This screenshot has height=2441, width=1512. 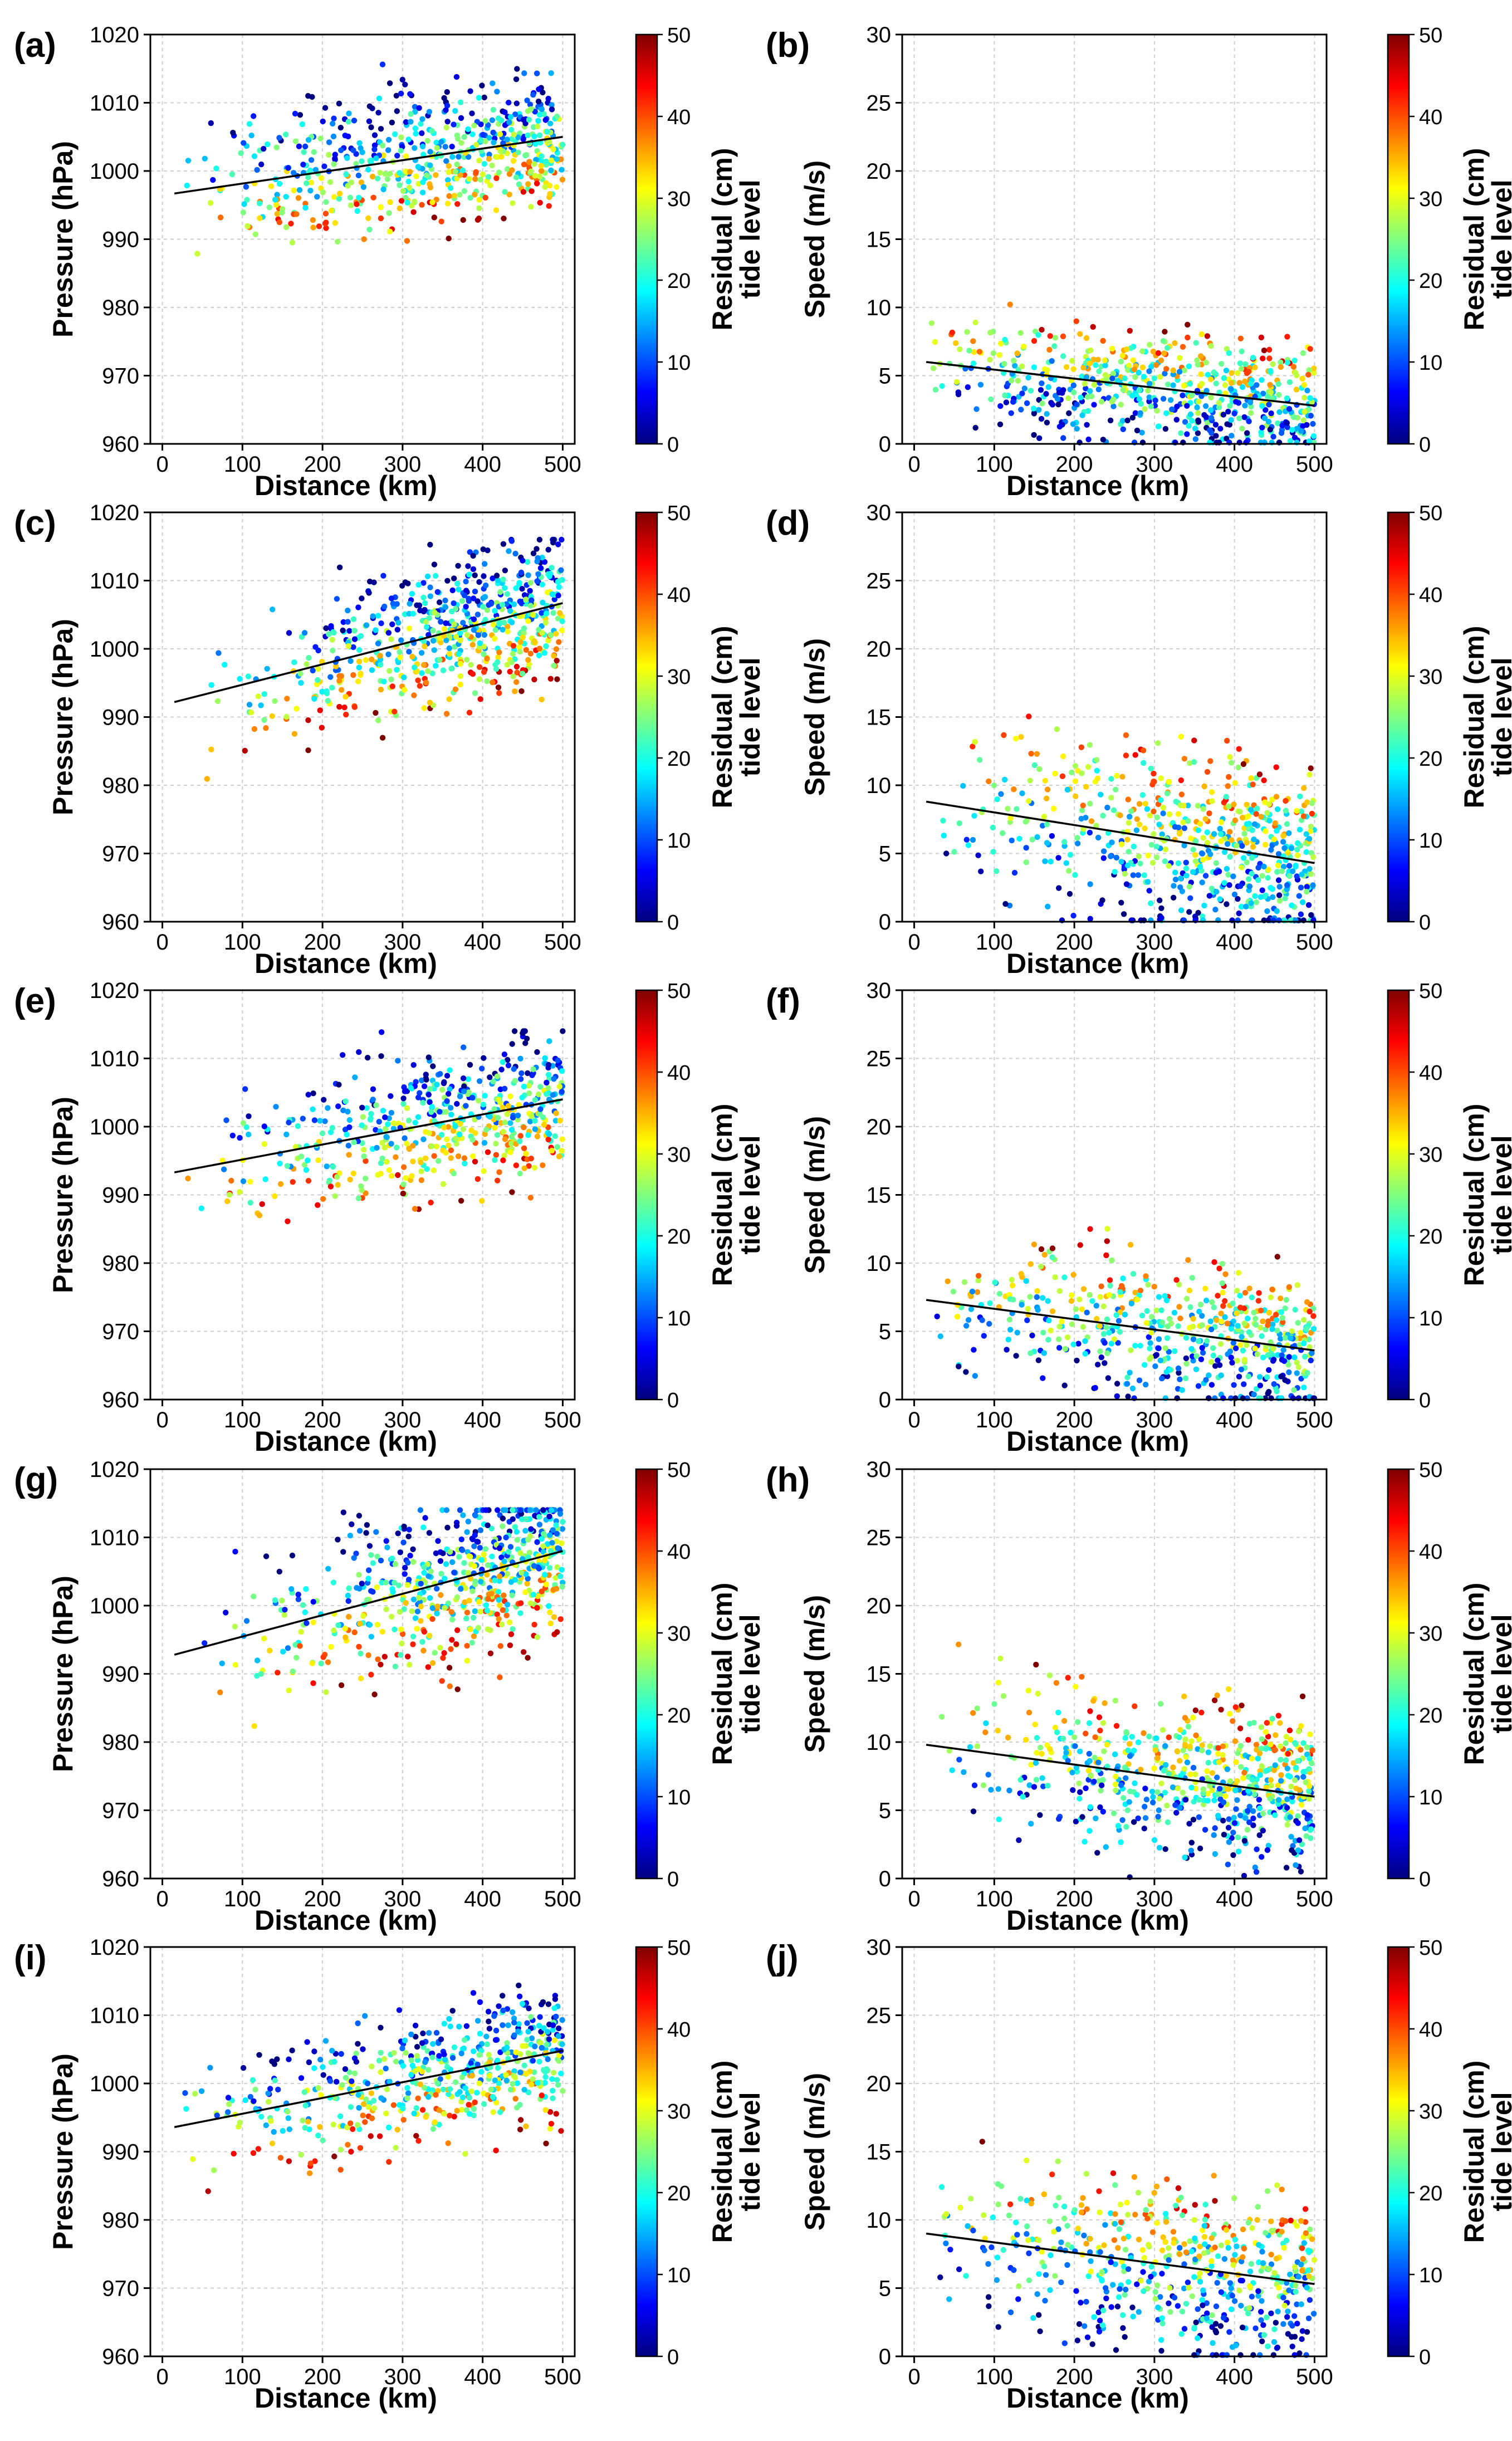 I want to click on colorbar-tick-label: 50, so click(x=1430, y=991).